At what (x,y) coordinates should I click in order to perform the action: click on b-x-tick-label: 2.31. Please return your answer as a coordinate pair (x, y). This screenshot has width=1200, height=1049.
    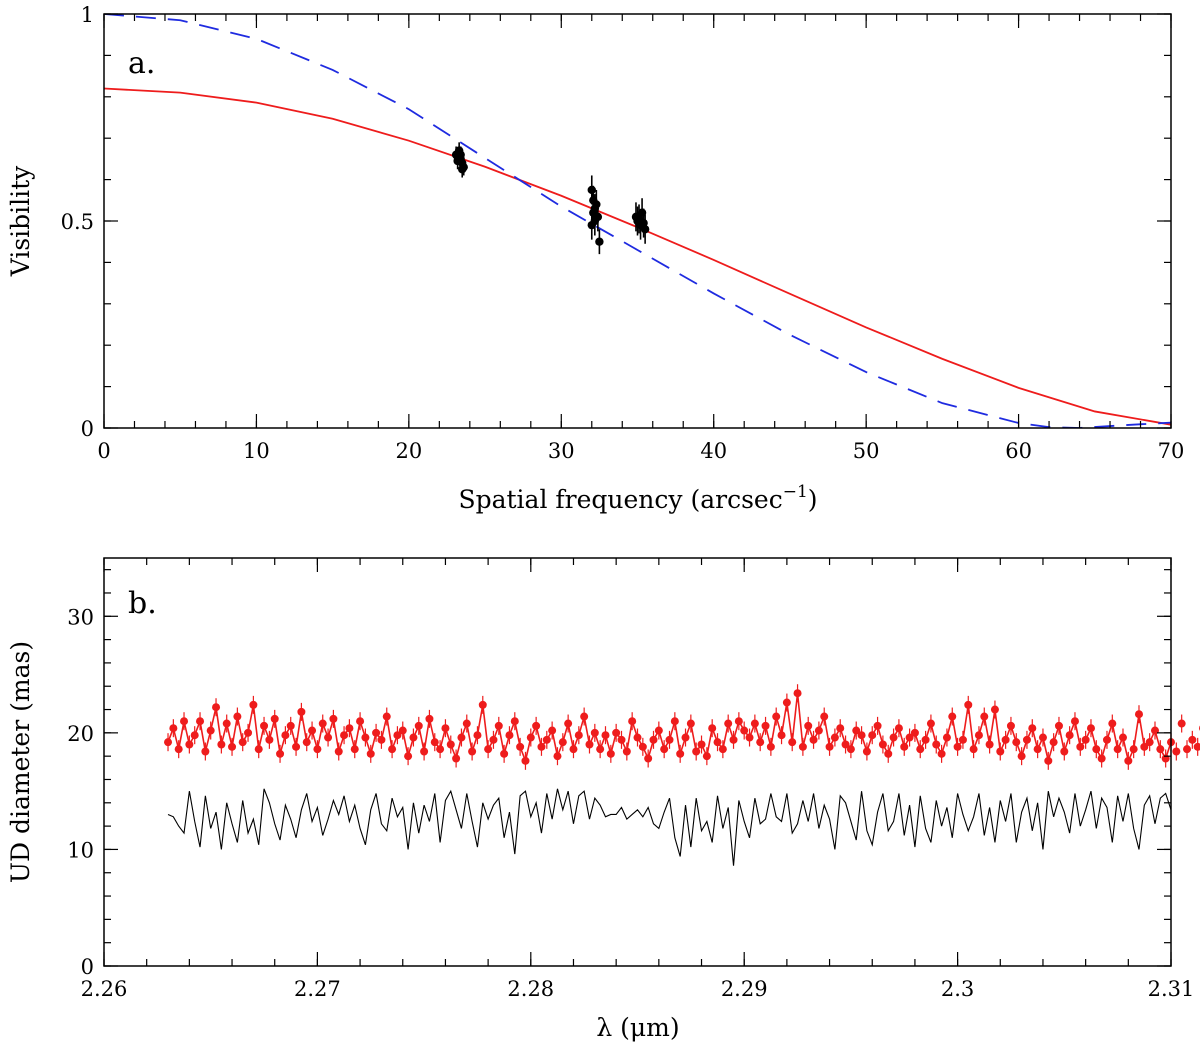
    Looking at the image, I should click on (1171, 989).